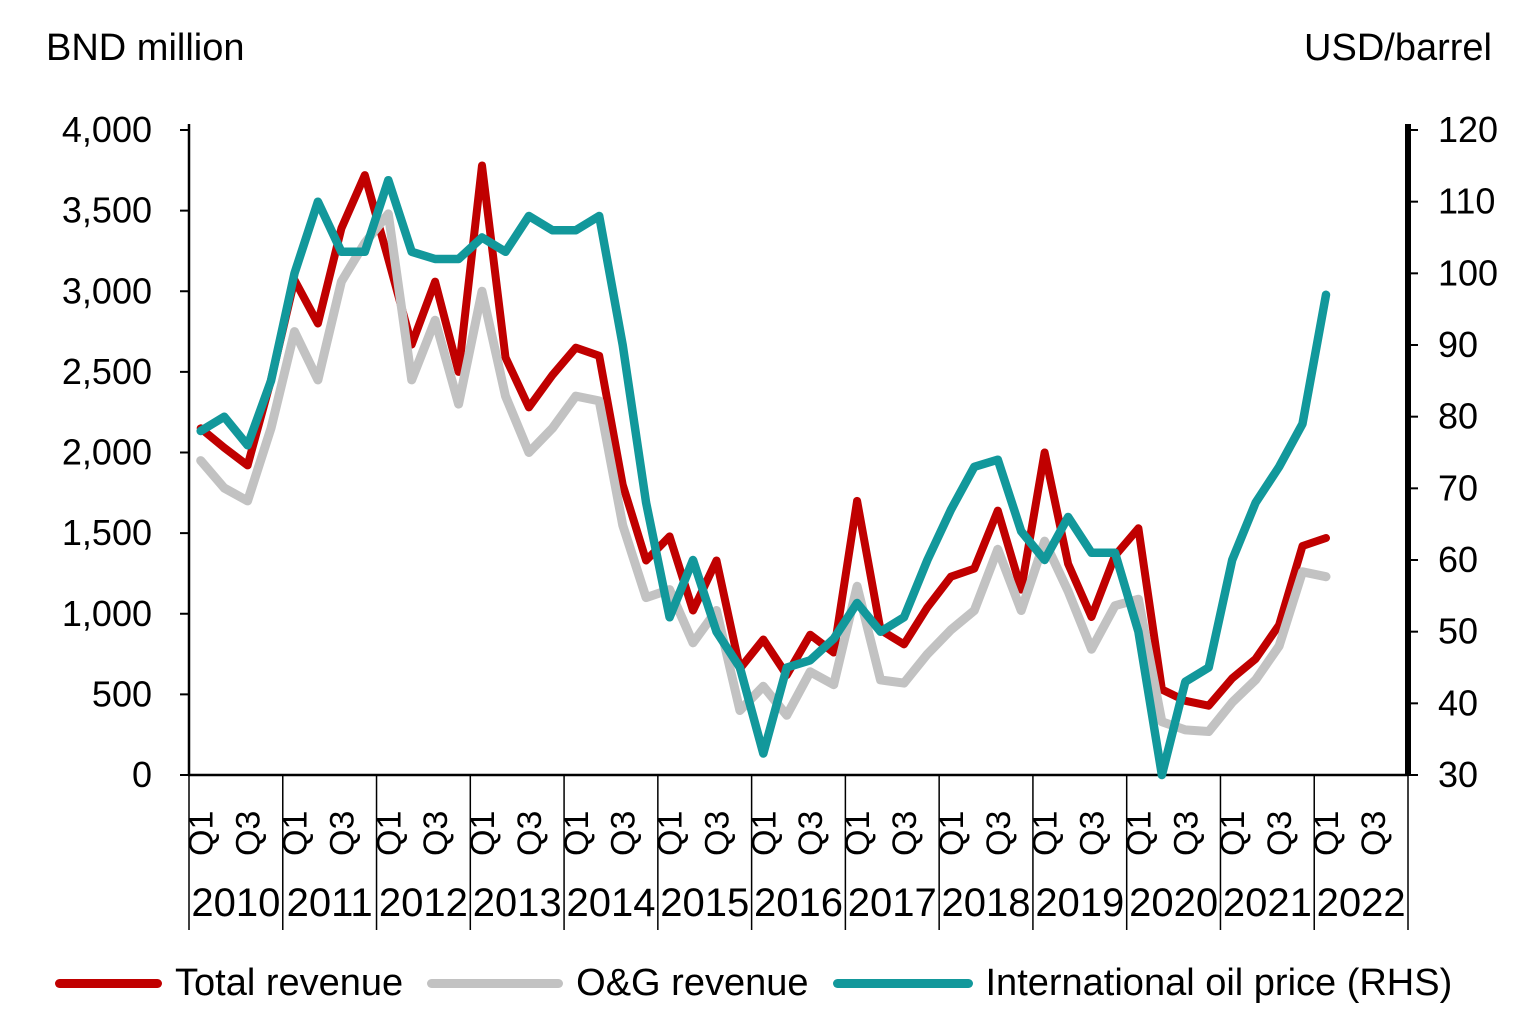 The height and width of the screenshot is (1031, 1536). What do you see at coordinates (1458, 416) in the screenshot?
I see `right-axis-tick-label: 80` at bounding box center [1458, 416].